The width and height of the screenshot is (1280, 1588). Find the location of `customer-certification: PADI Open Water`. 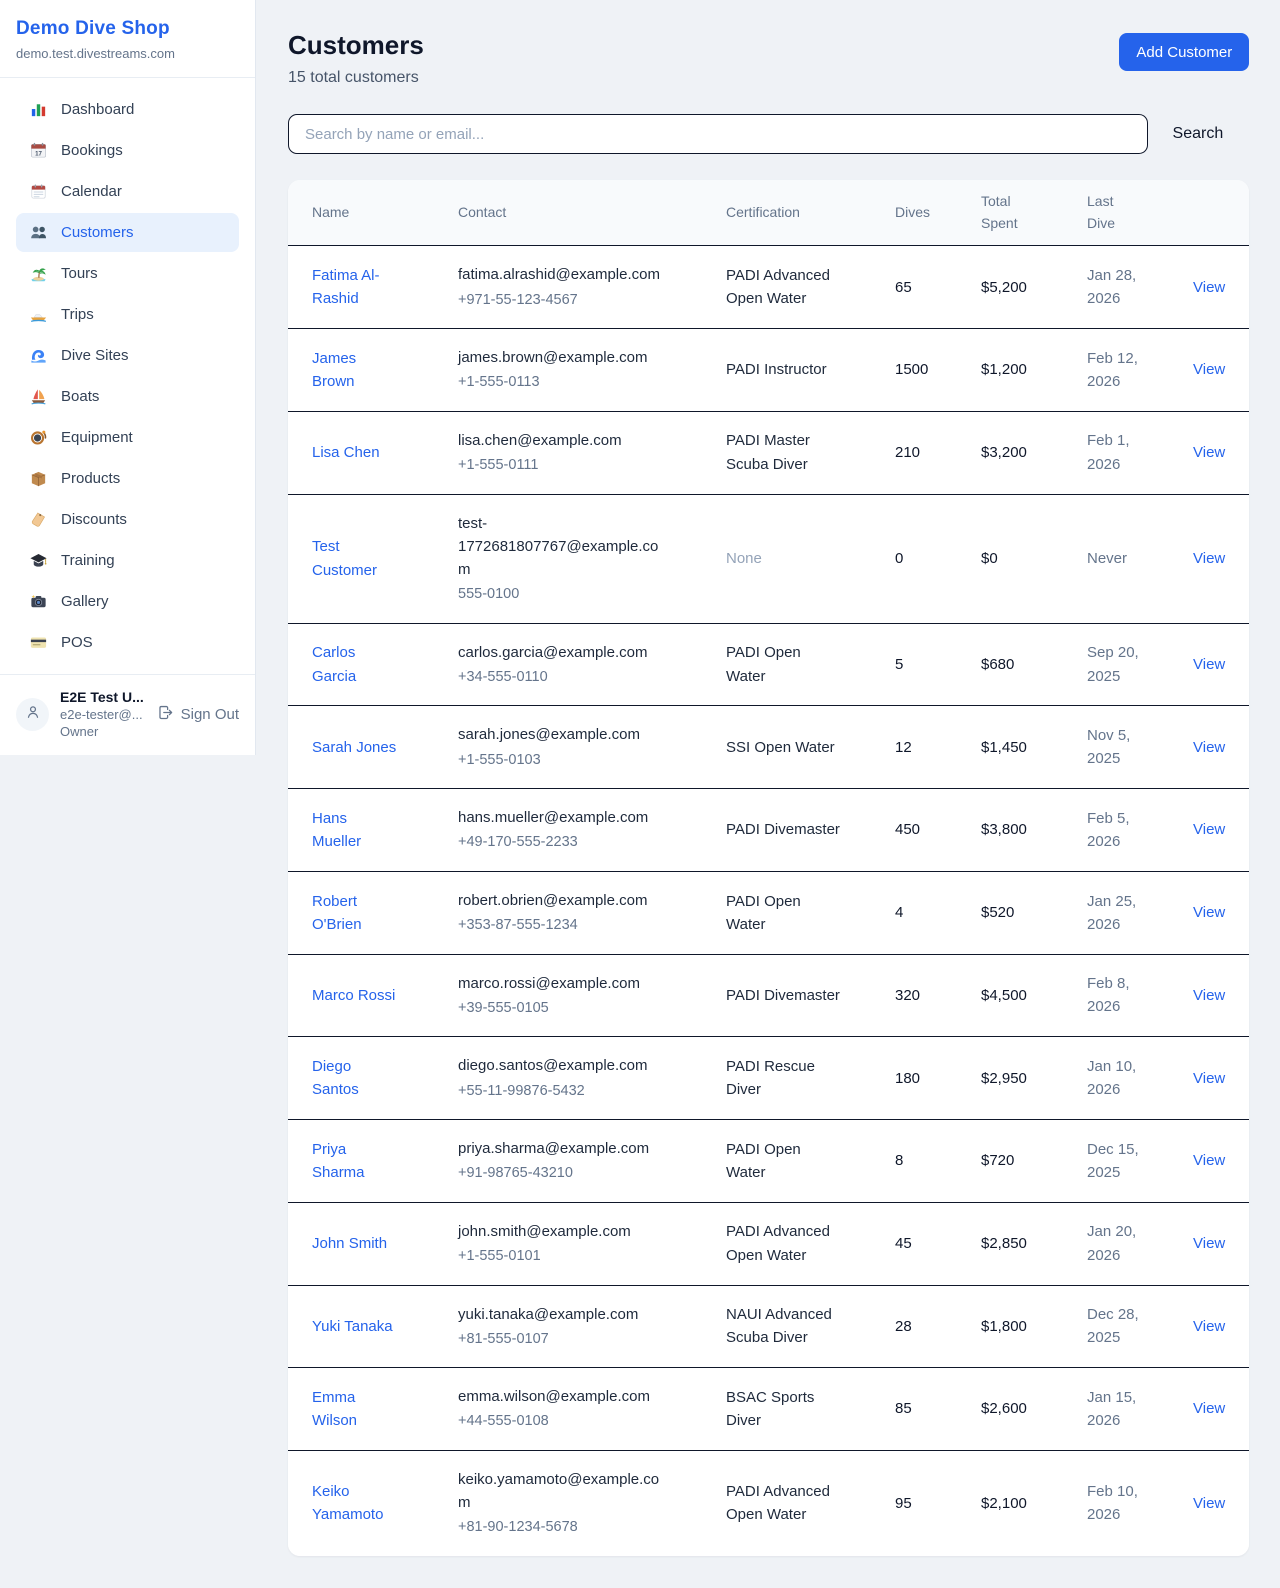

customer-certification: PADI Open Water is located at coordinates (763, 1160).